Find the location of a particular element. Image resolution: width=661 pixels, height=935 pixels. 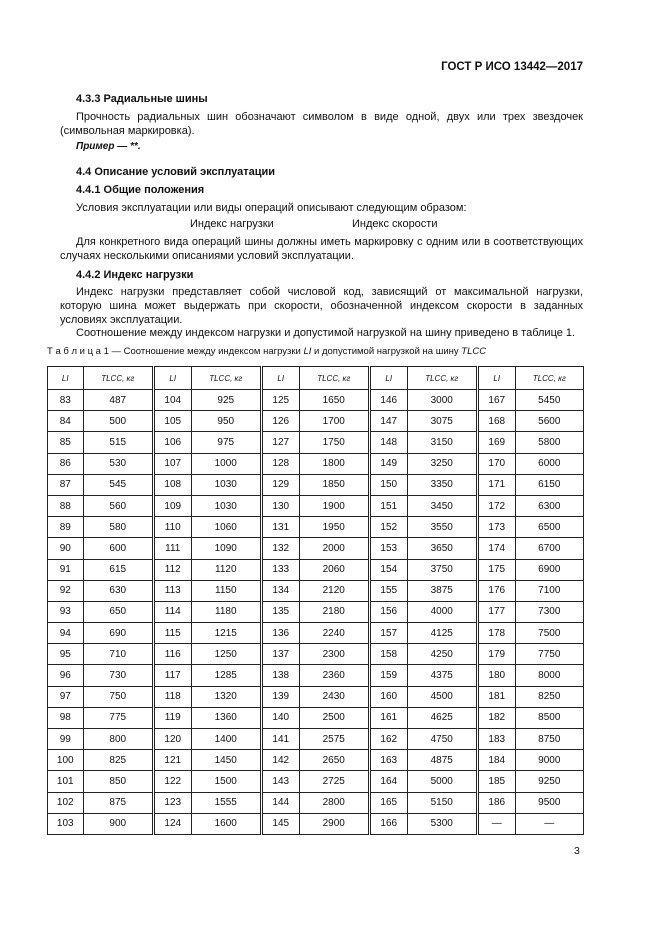

table-cell: 113 is located at coordinates (172, 590).